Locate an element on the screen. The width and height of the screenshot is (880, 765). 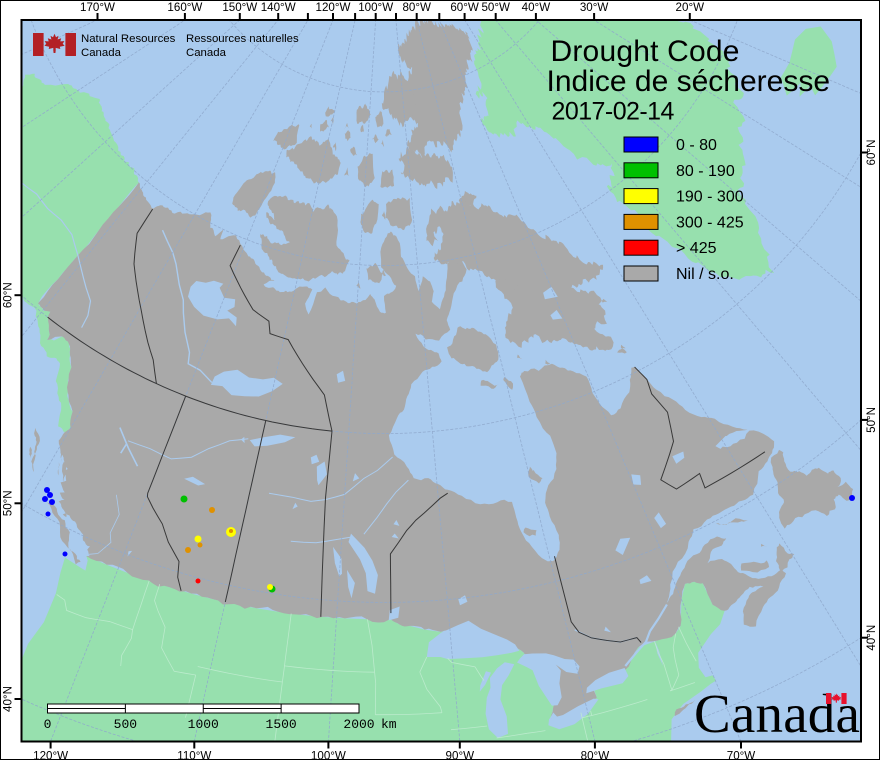
svg-text: Natural Resources is located at coordinates (128, 39).